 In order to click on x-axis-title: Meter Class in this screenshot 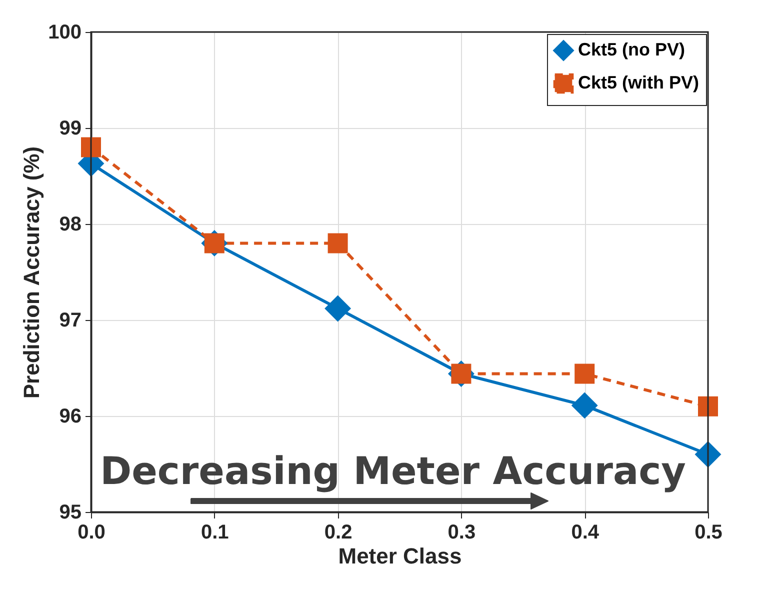, I will do `click(400, 556)`.